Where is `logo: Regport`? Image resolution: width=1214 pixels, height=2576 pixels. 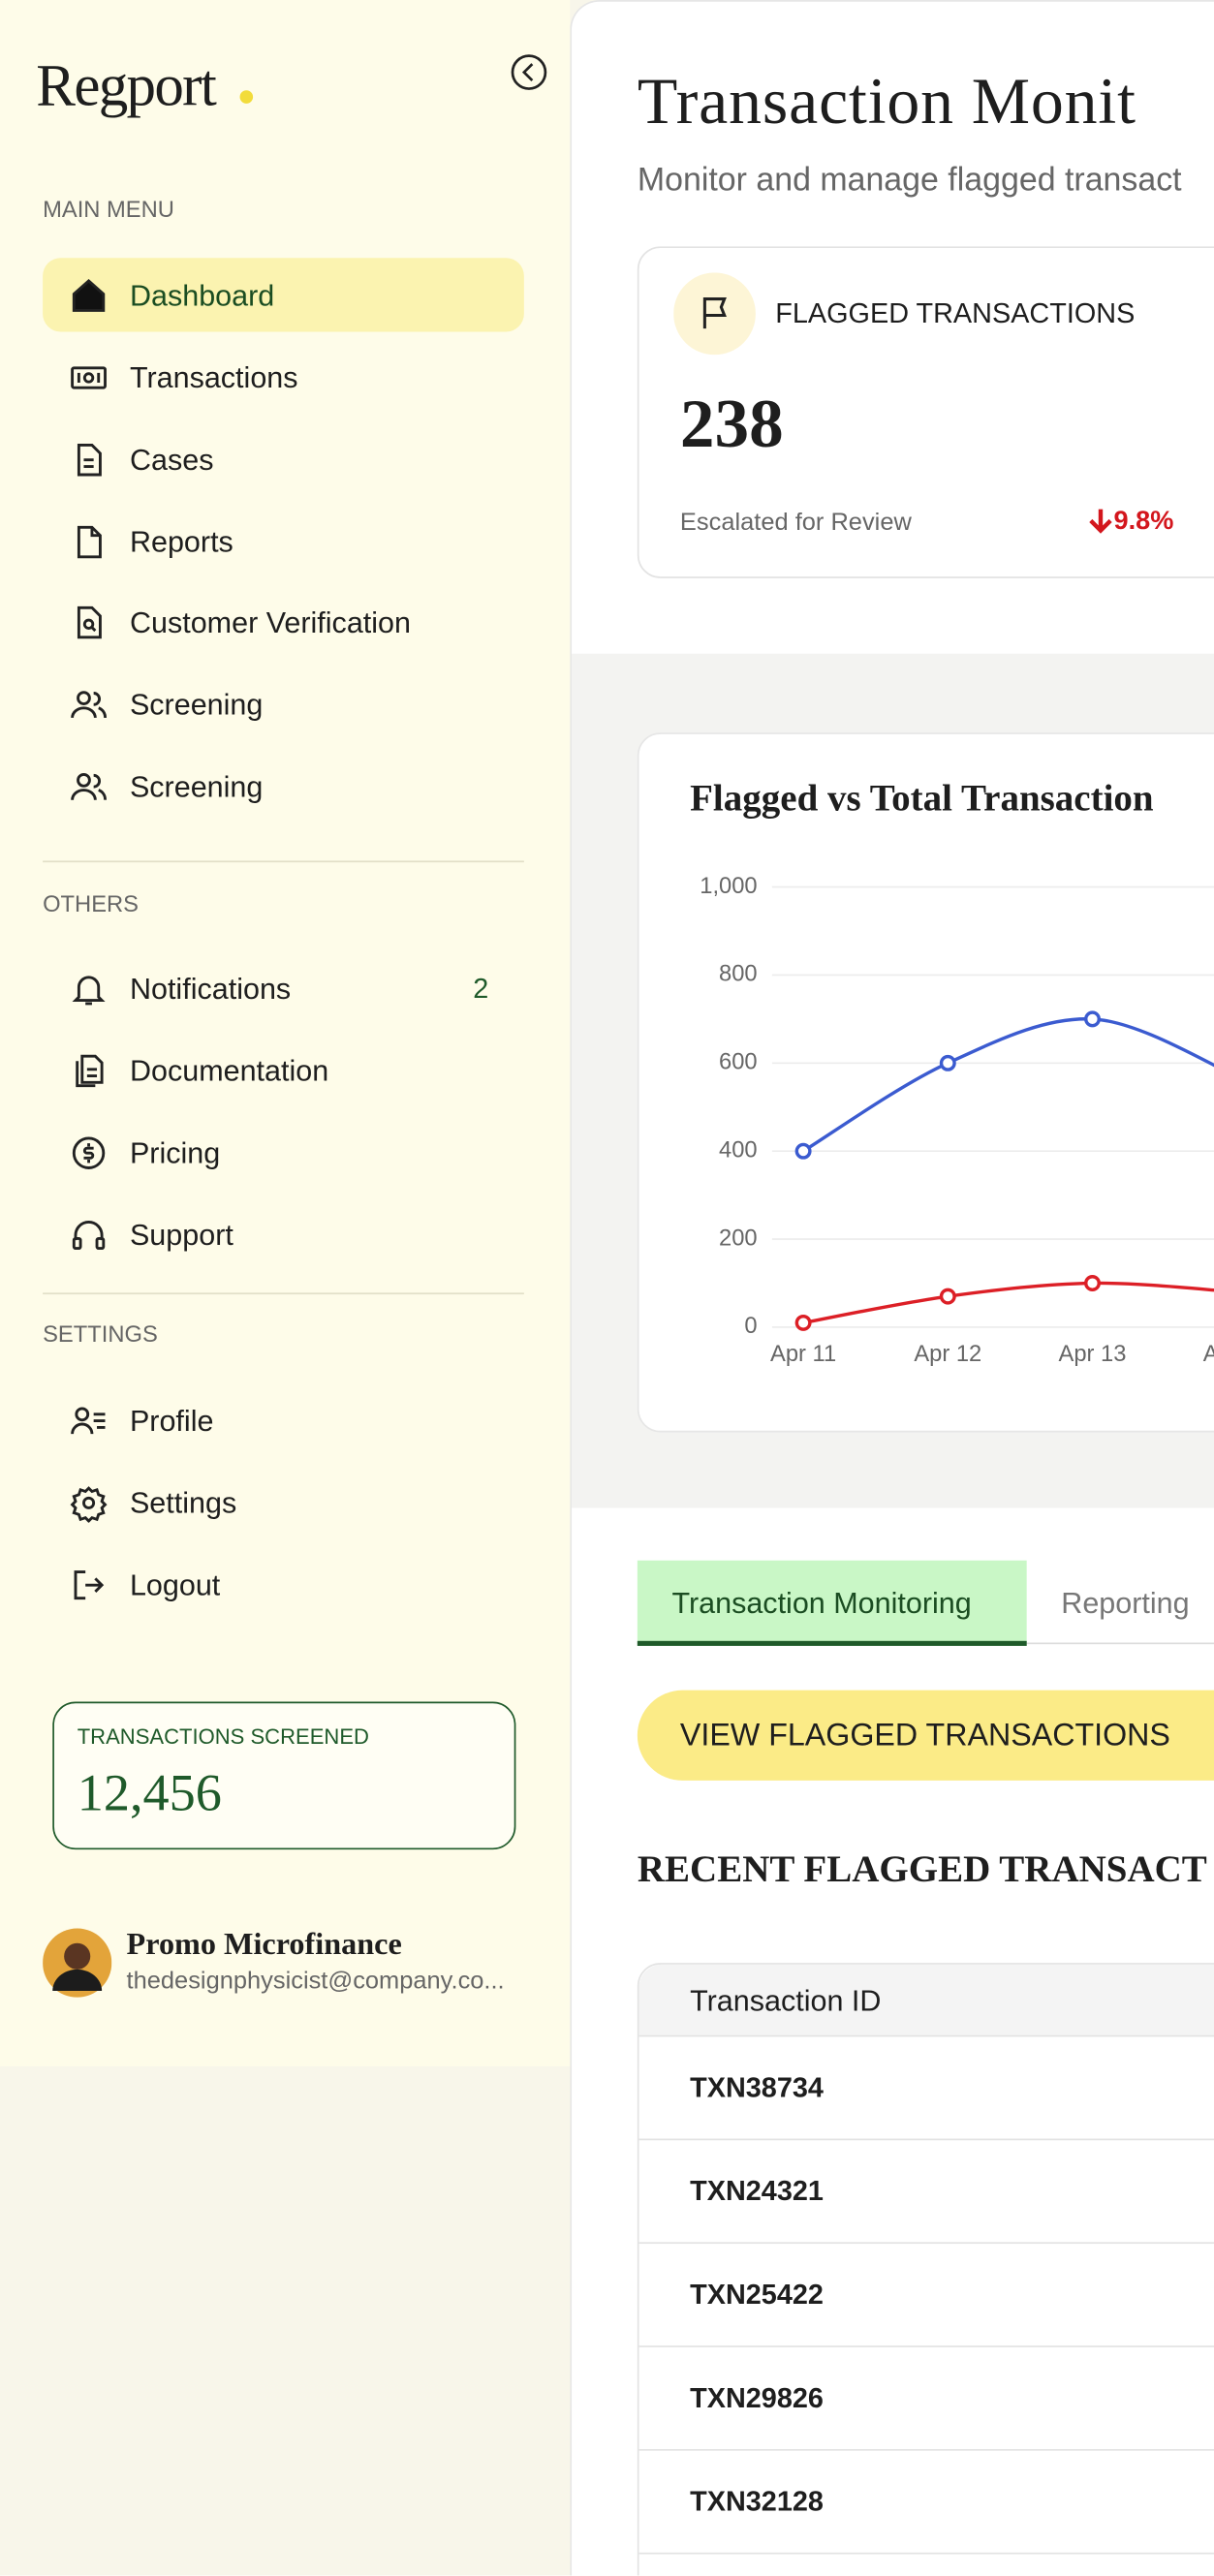 logo: Regport is located at coordinates (126, 85).